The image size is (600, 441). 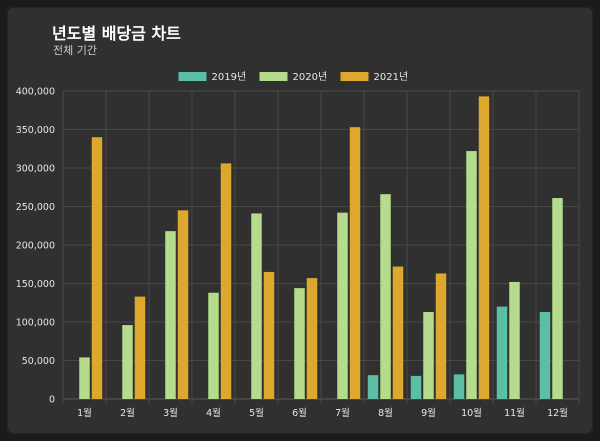 I want to click on bar-2019년-11월, so click(x=502, y=352).